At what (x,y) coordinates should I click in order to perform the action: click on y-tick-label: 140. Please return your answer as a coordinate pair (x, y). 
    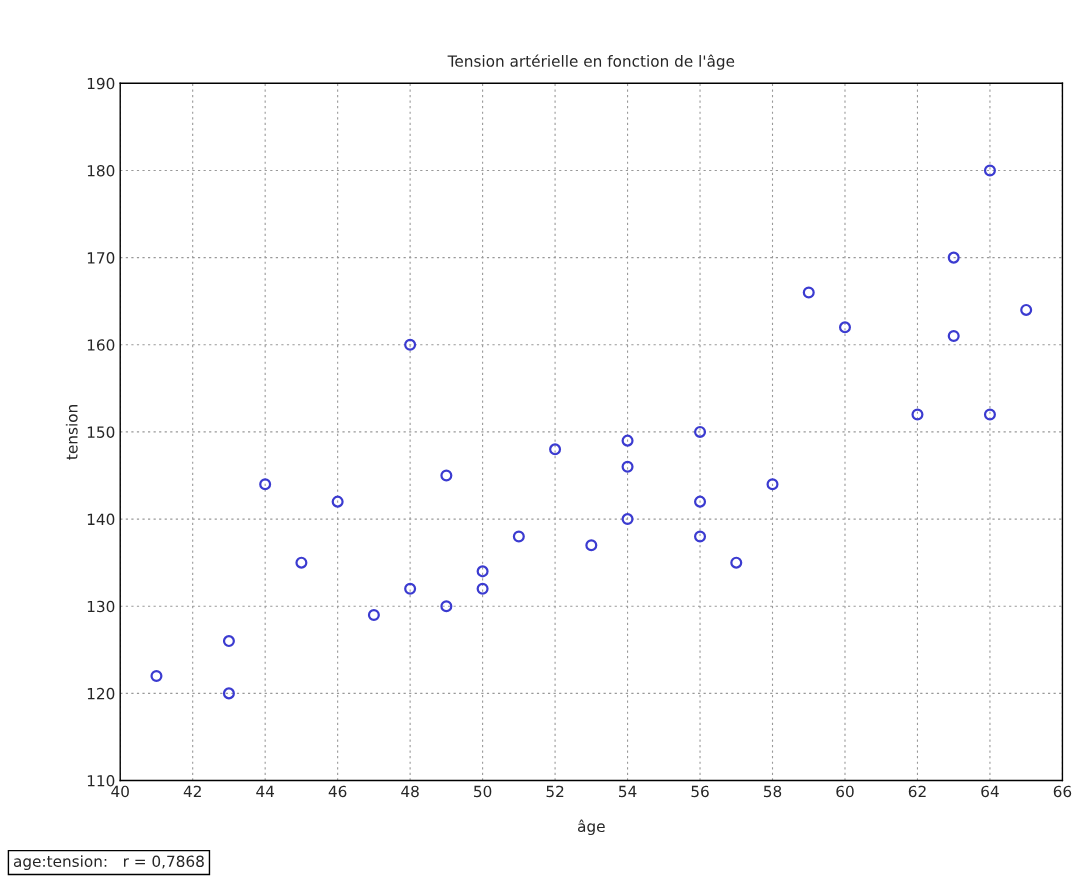
    Looking at the image, I should click on (101, 519).